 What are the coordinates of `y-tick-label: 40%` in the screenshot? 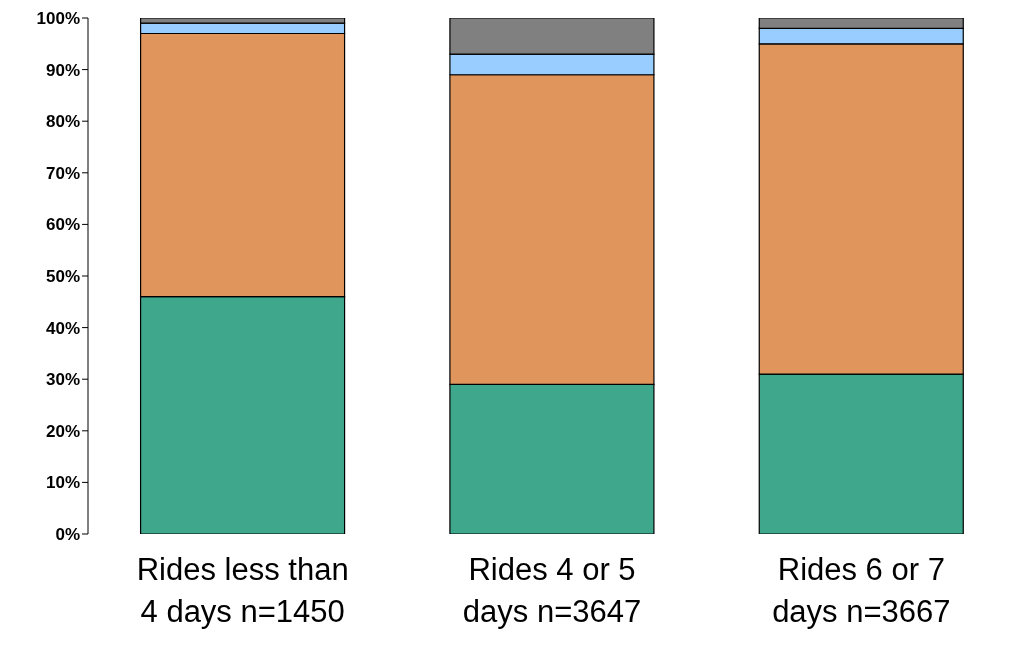 It's located at (62, 328).